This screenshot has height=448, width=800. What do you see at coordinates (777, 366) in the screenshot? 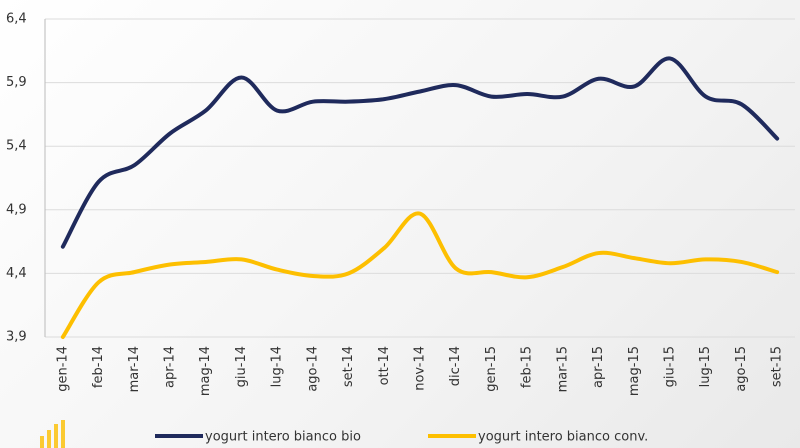
I see `x-tick-label: set-15` at bounding box center [777, 366].